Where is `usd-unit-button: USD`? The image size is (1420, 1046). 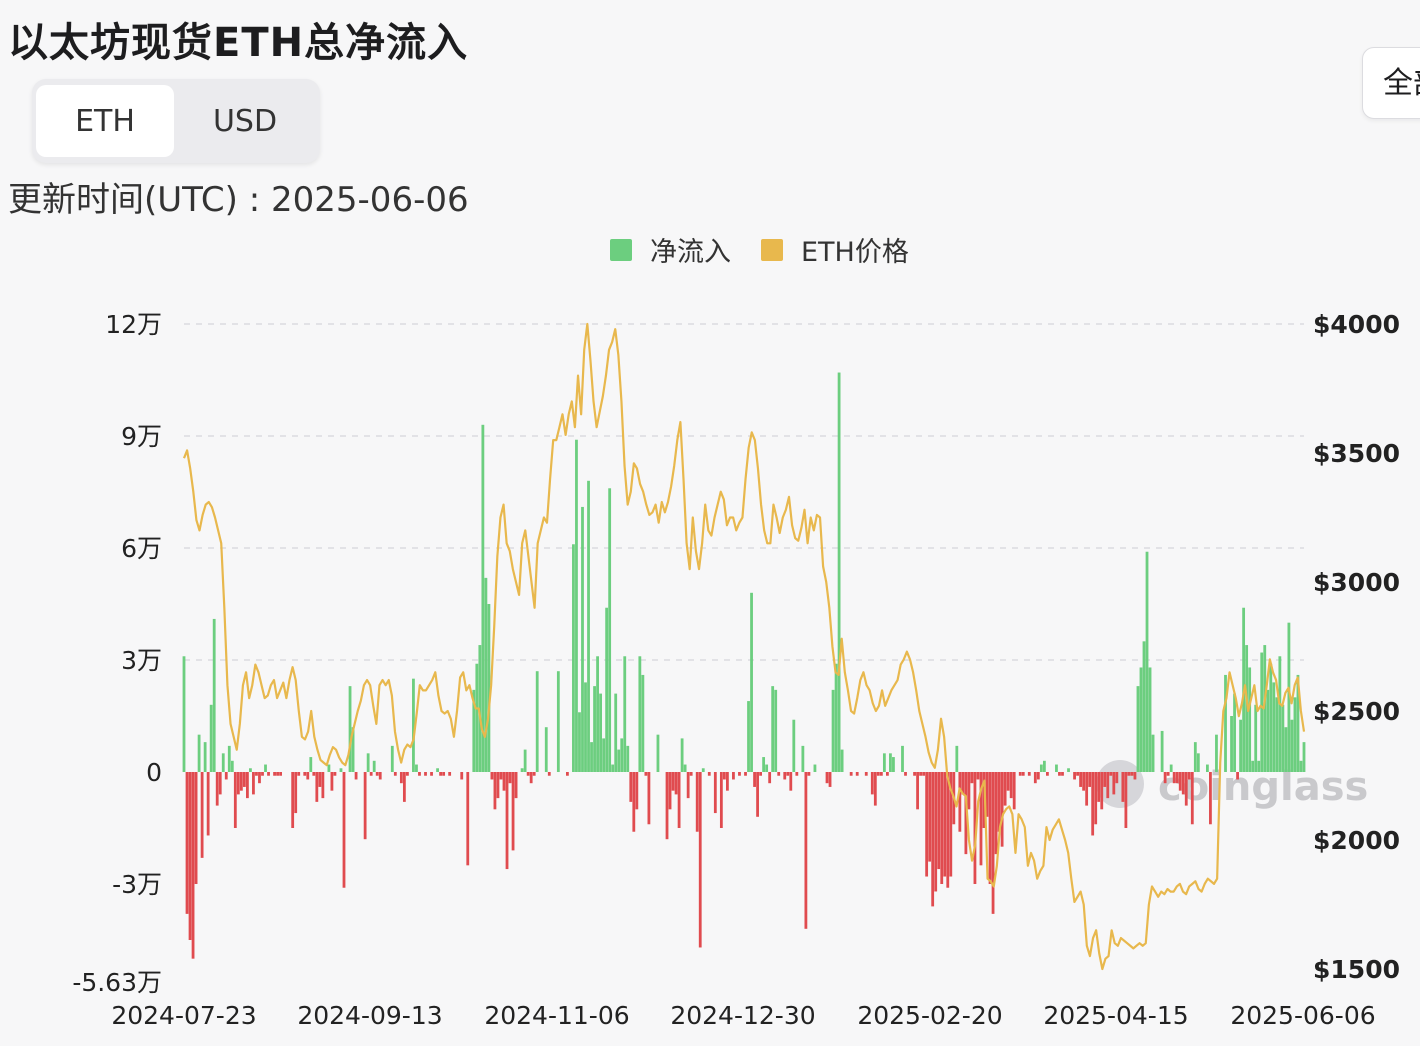
usd-unit-button: USD is located at coordinates (245, 121).